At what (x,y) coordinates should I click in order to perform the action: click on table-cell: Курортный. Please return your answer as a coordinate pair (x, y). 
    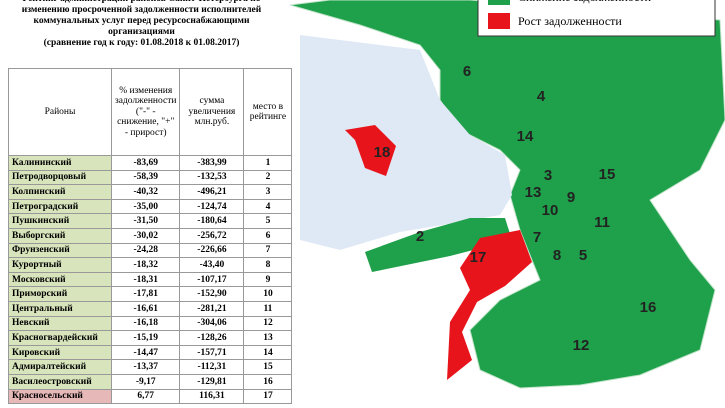
    Looking at the image, I should click on (60, 265).